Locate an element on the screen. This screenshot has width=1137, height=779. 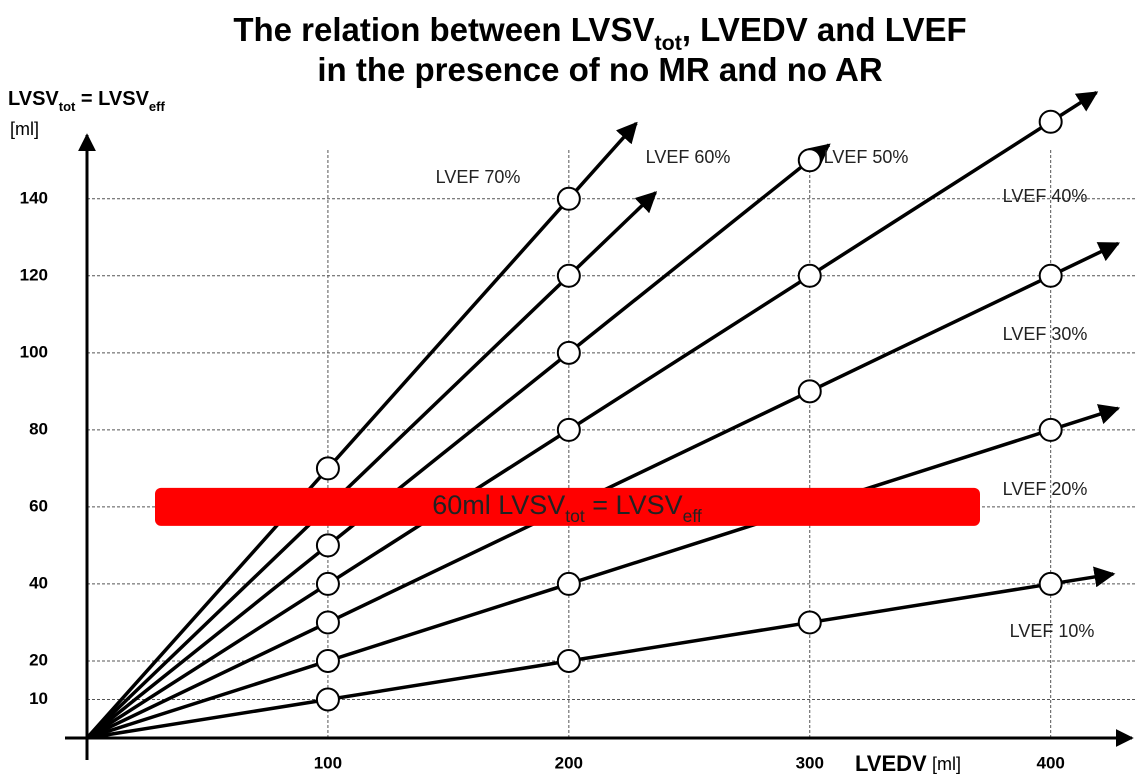
annotation-bar is located at coordinates (567, 506).